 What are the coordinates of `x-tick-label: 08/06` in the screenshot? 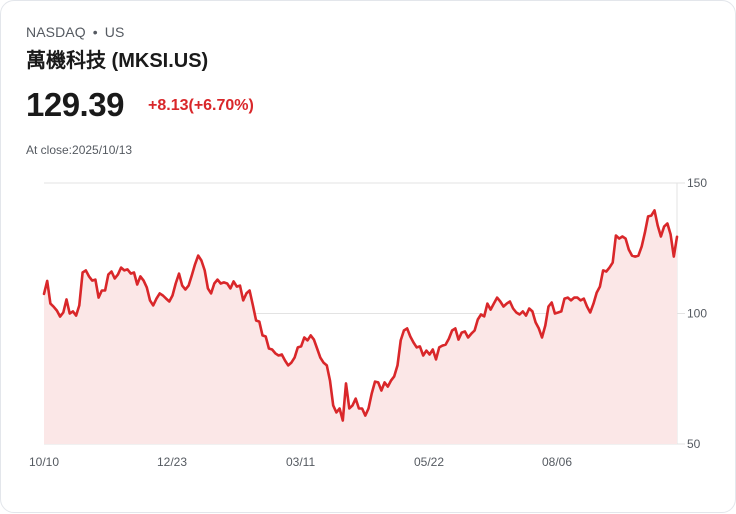 It's located at (557, 462).